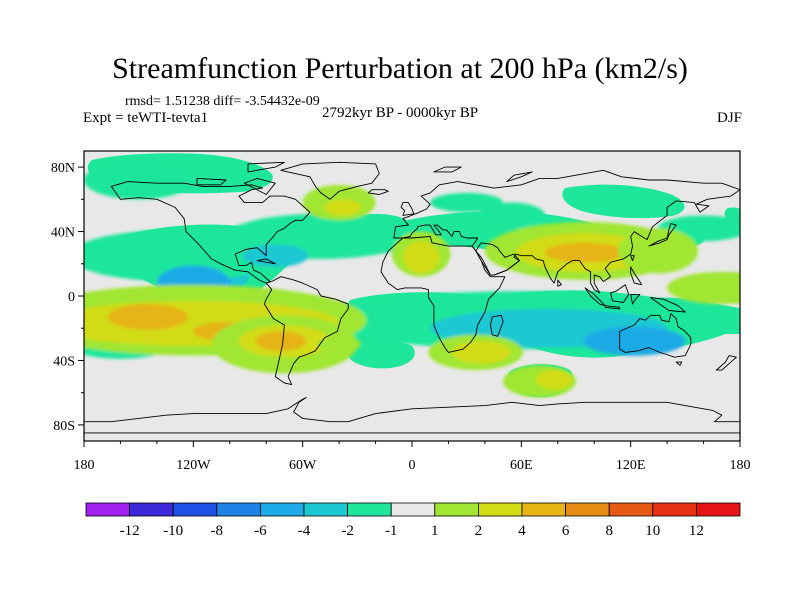 This screenshot has width=800, height=600. What do you see at coordinates (497, 259) in the screenshot?
I see `coastline-arabia` at bounding box center [497, 259].